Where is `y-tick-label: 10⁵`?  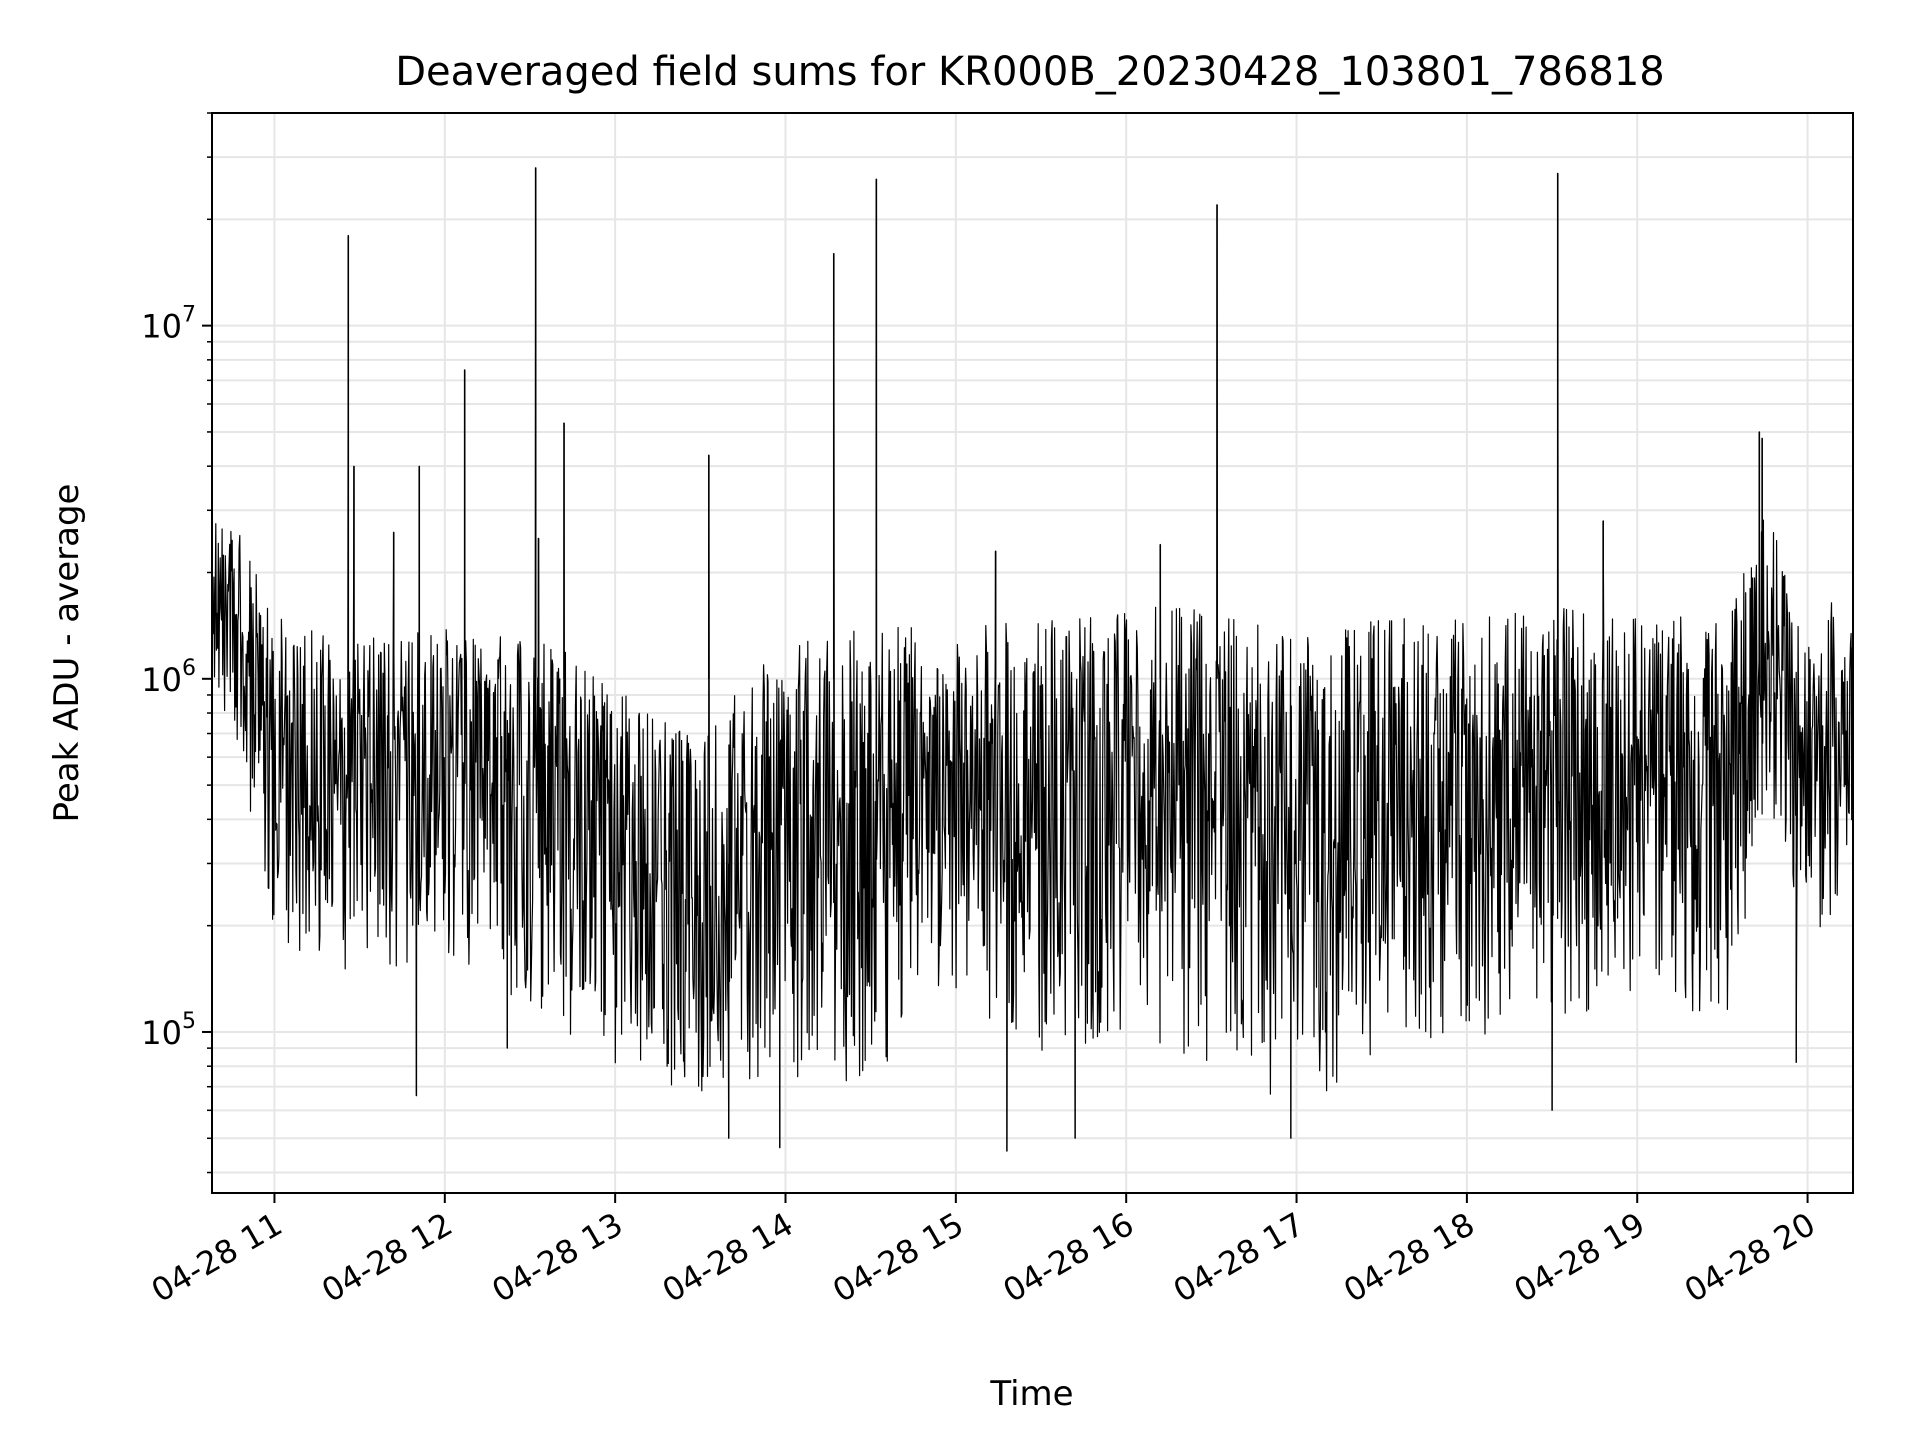
y-tick-label: 10⁵ is located at coordinates (168, 1030).